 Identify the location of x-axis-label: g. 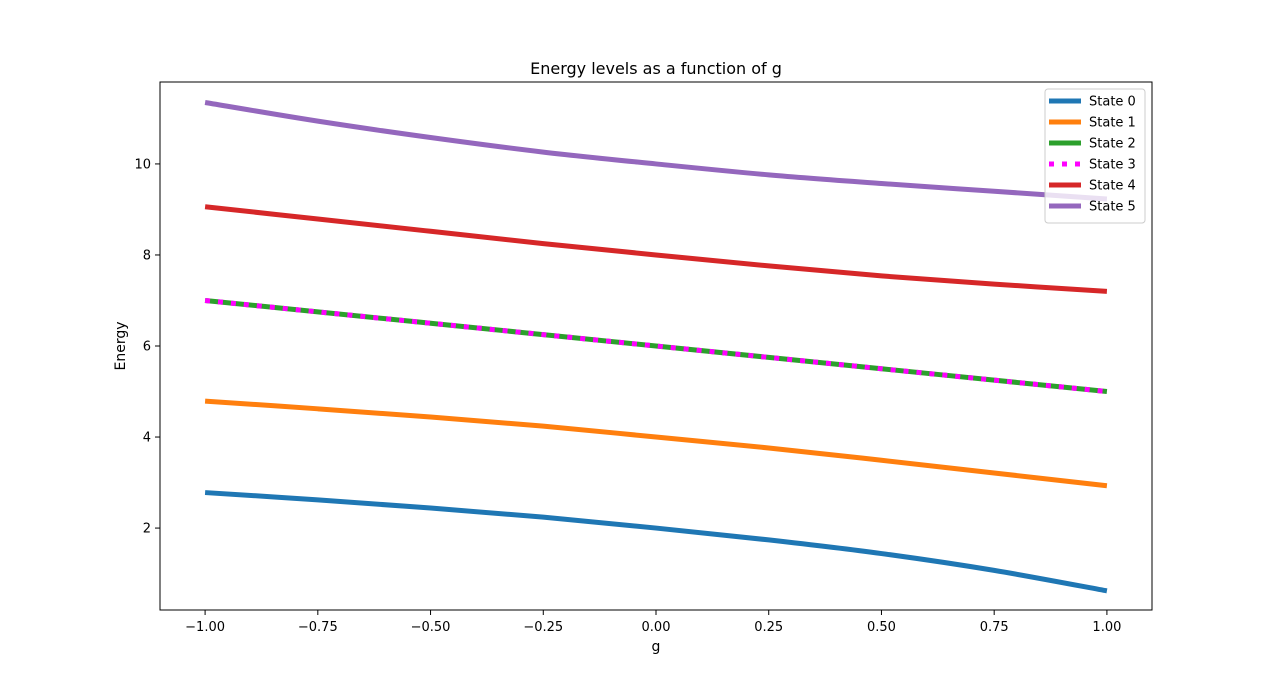
(656, 647).